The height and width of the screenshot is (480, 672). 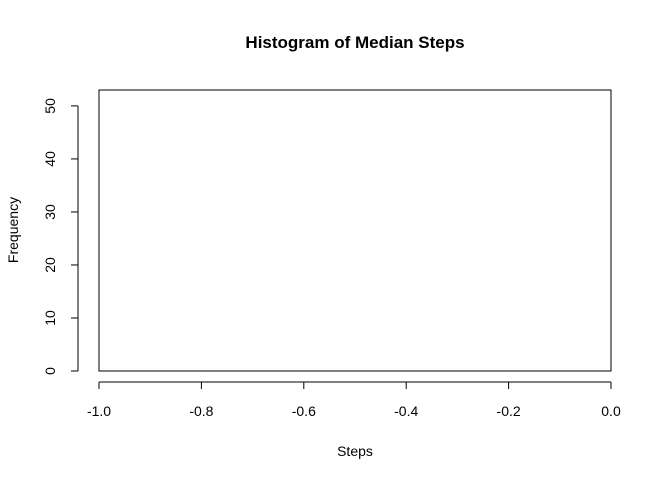 I want to click on y-tick-label: 50, so click(x=50, y=106).